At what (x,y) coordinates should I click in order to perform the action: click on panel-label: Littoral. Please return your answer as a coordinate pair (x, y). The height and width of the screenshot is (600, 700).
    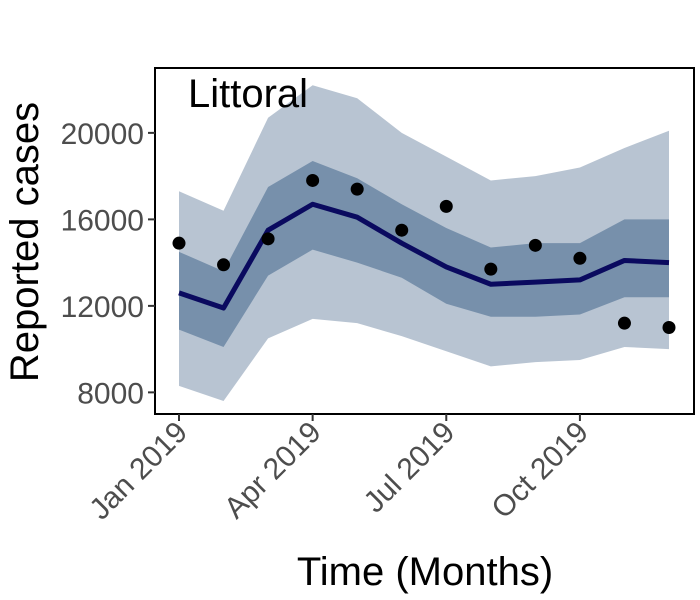
    Looking at the image, I should click on (248, 94).